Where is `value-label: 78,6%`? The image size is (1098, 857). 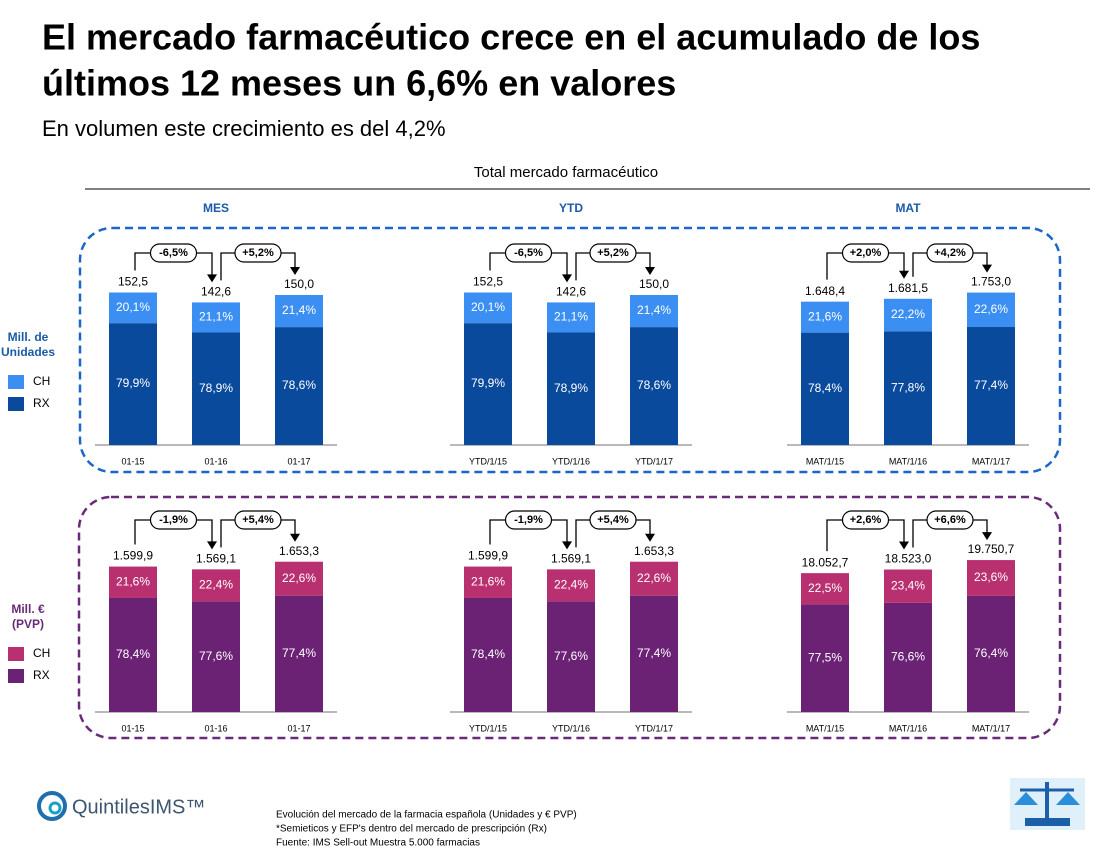
value-label: 78,6% is located at coordinates (299, 385).